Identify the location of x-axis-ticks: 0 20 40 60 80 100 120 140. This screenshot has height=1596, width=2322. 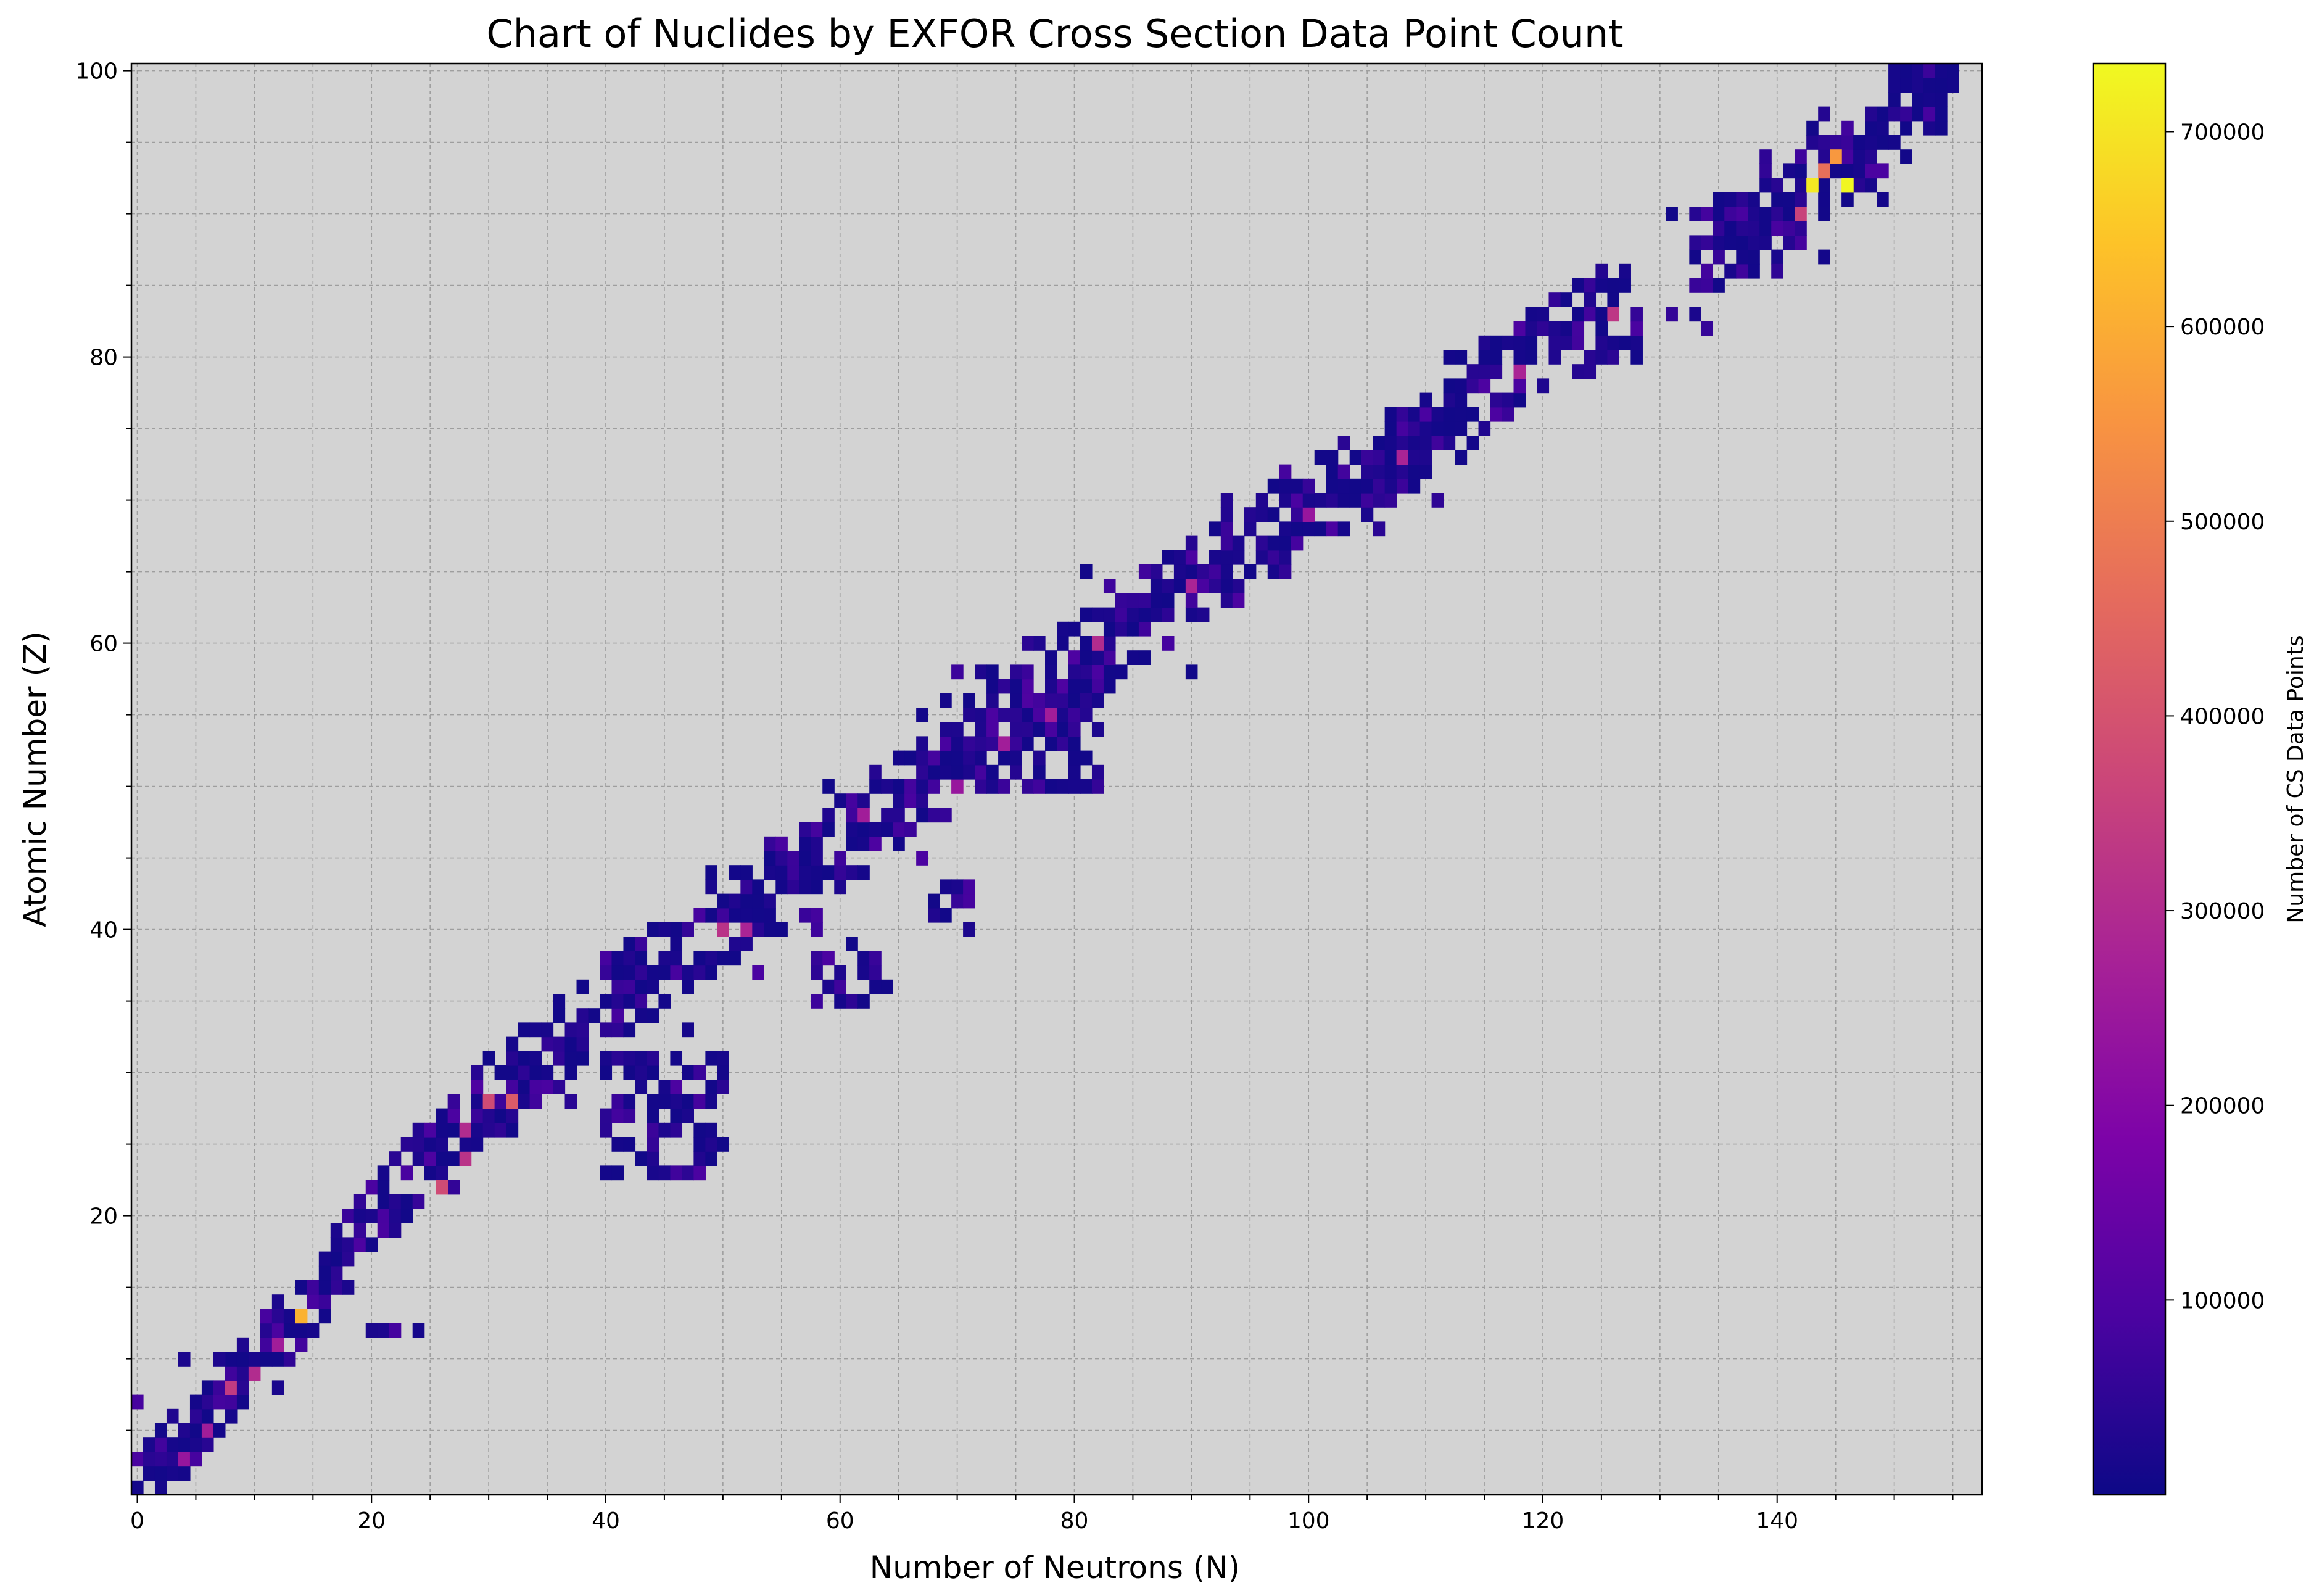
(1042, 1514).